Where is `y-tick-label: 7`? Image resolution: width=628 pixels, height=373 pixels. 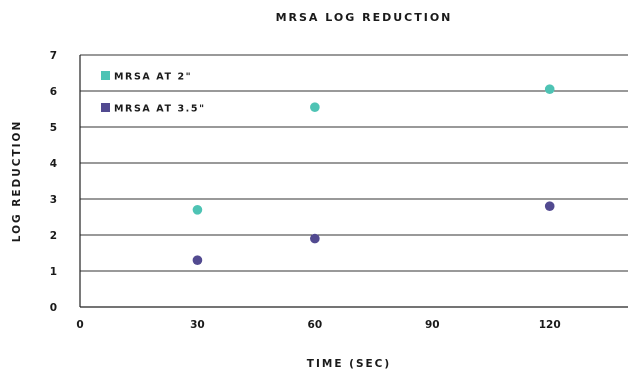 y-tick-label: 7 is located at coordinates (53, 56).